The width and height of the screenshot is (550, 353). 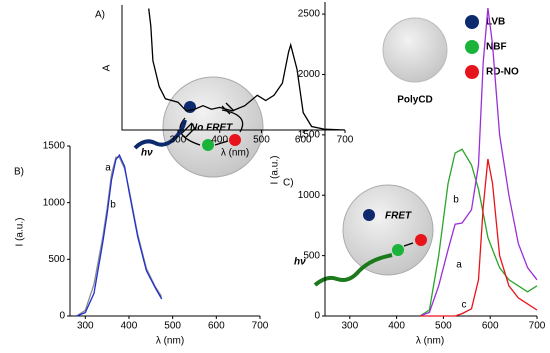 What do you see at coordinates (388, 230) in the screenshot?
I see `diagram-sphere` at bounding box center [388, 230].